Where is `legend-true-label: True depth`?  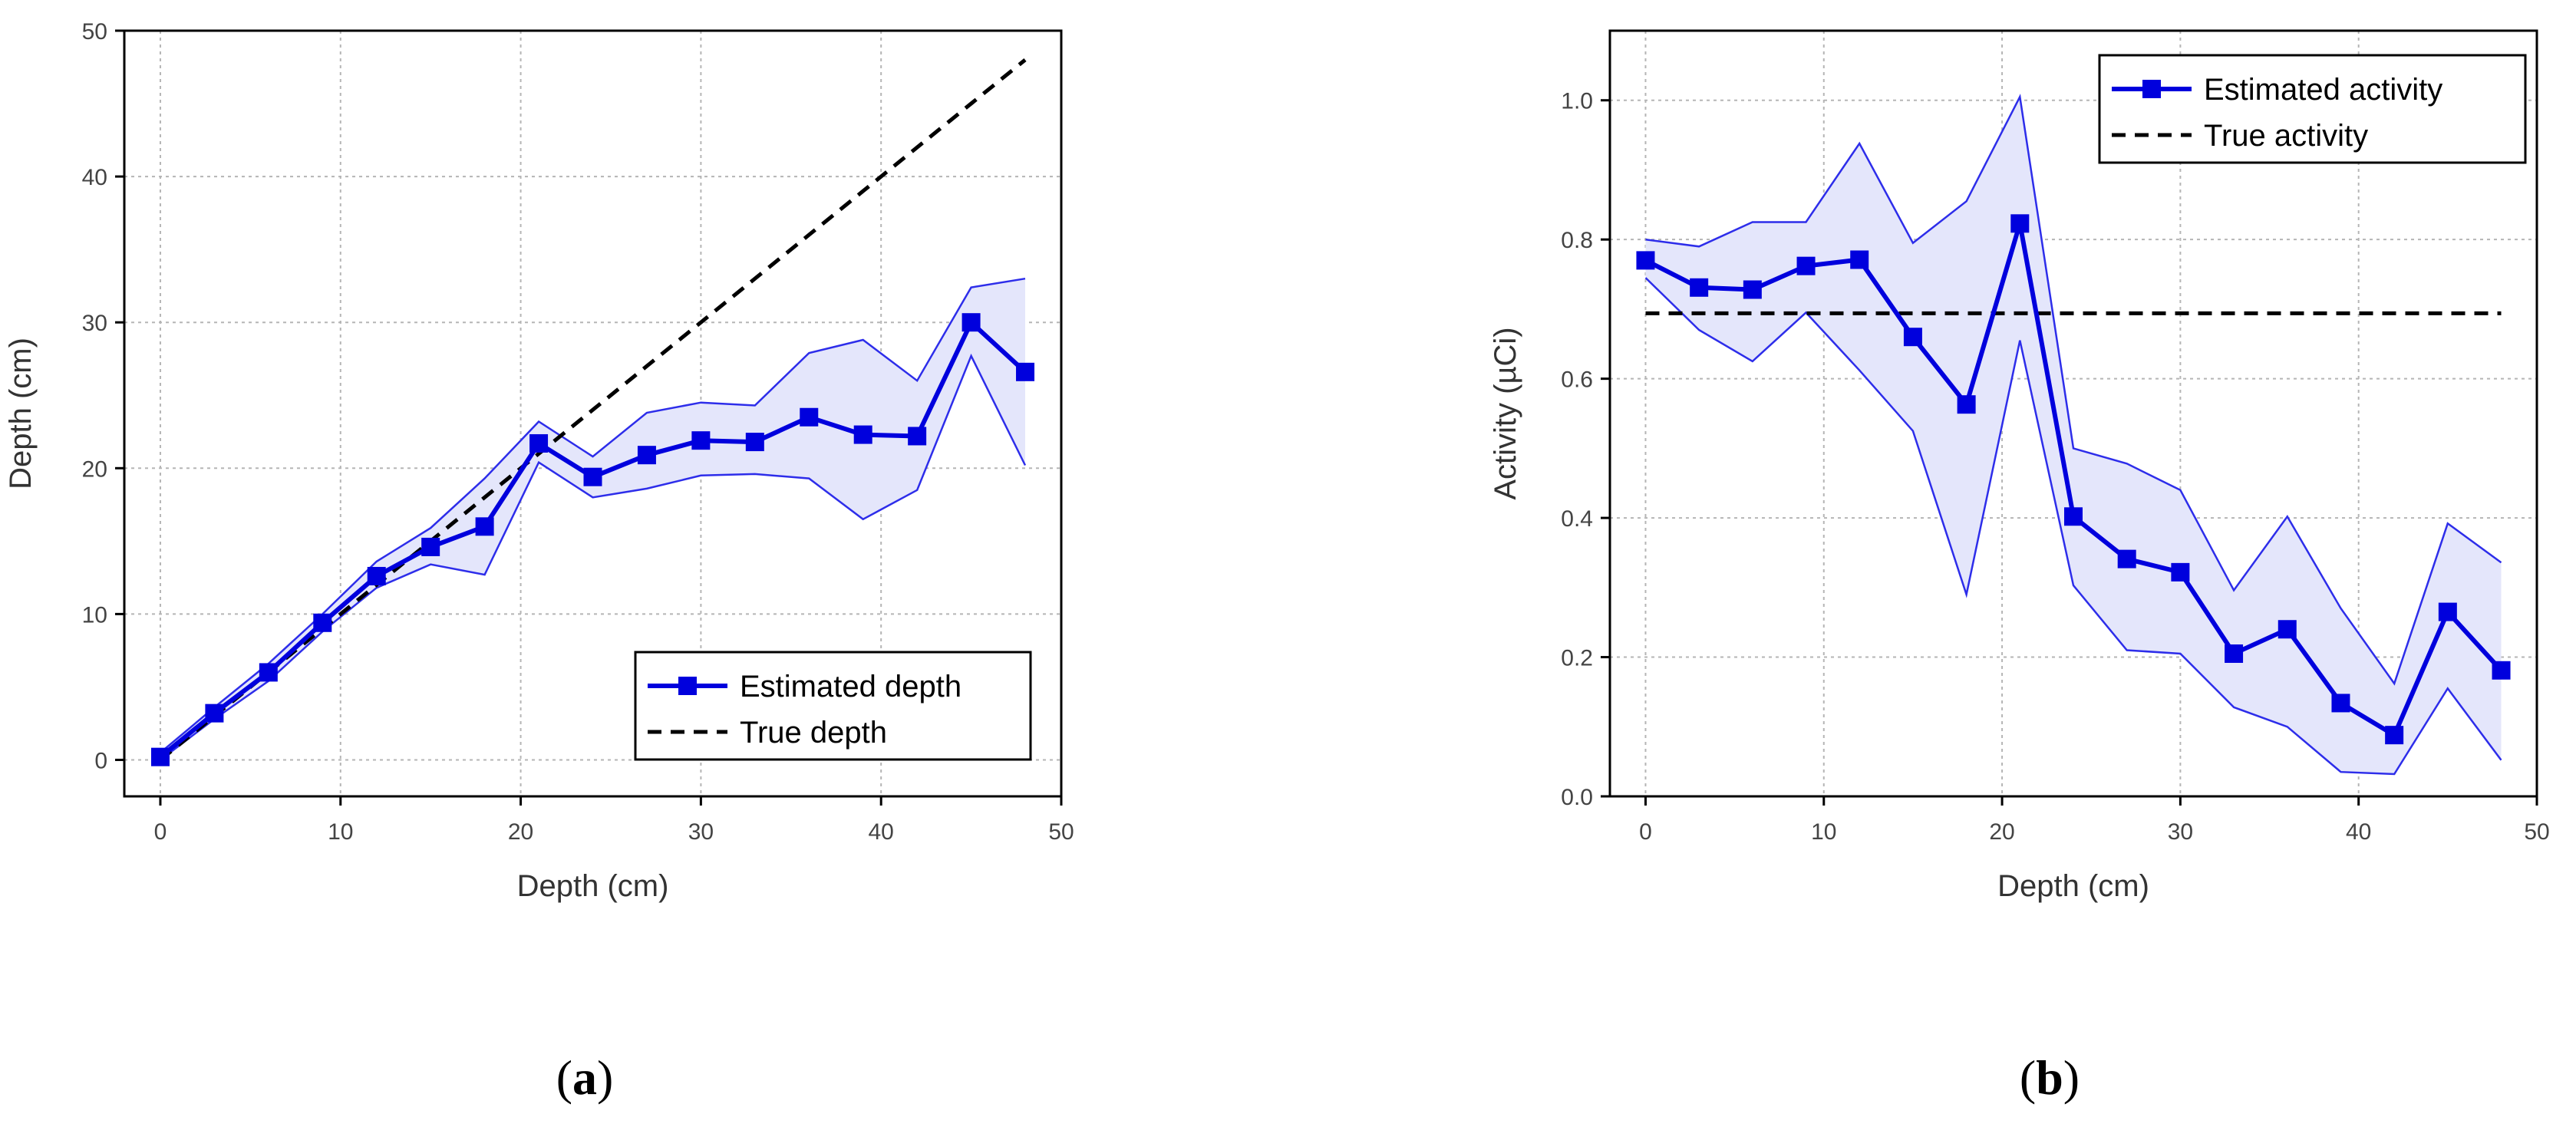 legend-true-label: True depth is located at coordinates (813, 733).